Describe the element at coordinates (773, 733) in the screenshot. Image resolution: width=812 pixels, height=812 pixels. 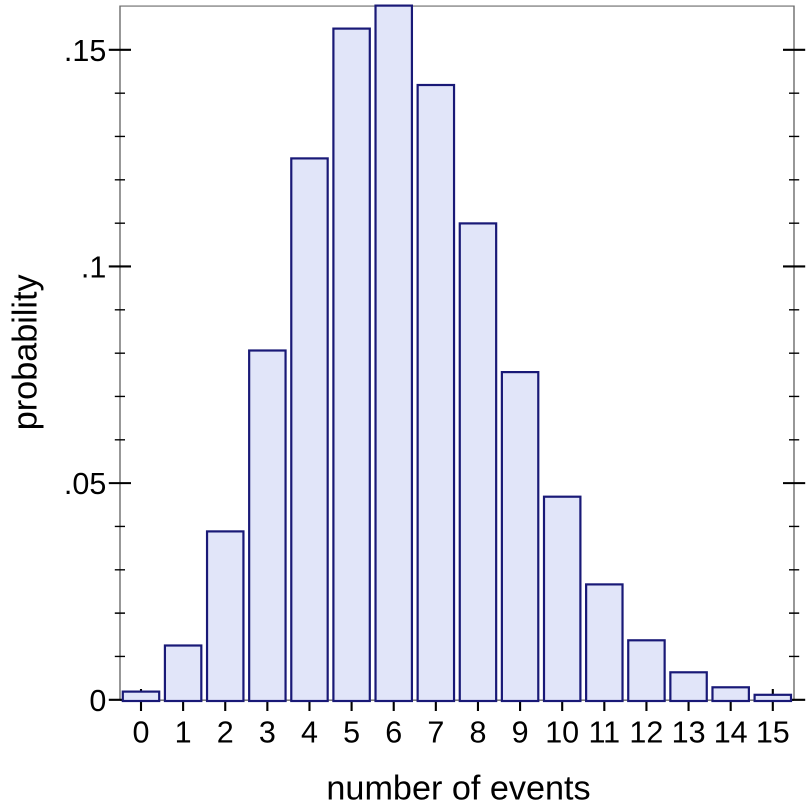
I see `svg-text: 15` at that location.